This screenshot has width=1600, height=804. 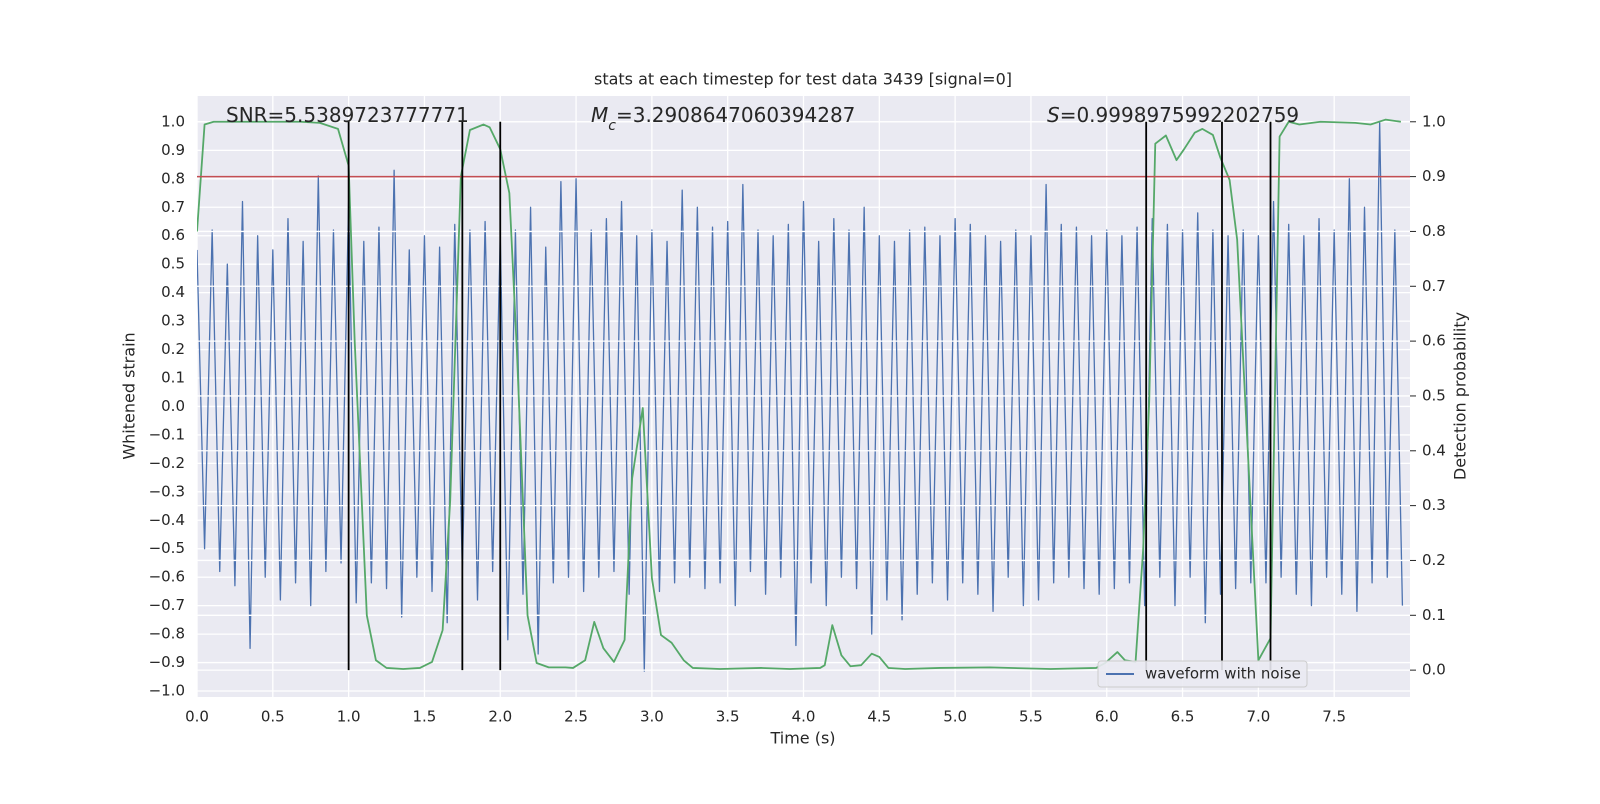 I want to click on y-tick-label: 0.2, so click(x=173, y=349).